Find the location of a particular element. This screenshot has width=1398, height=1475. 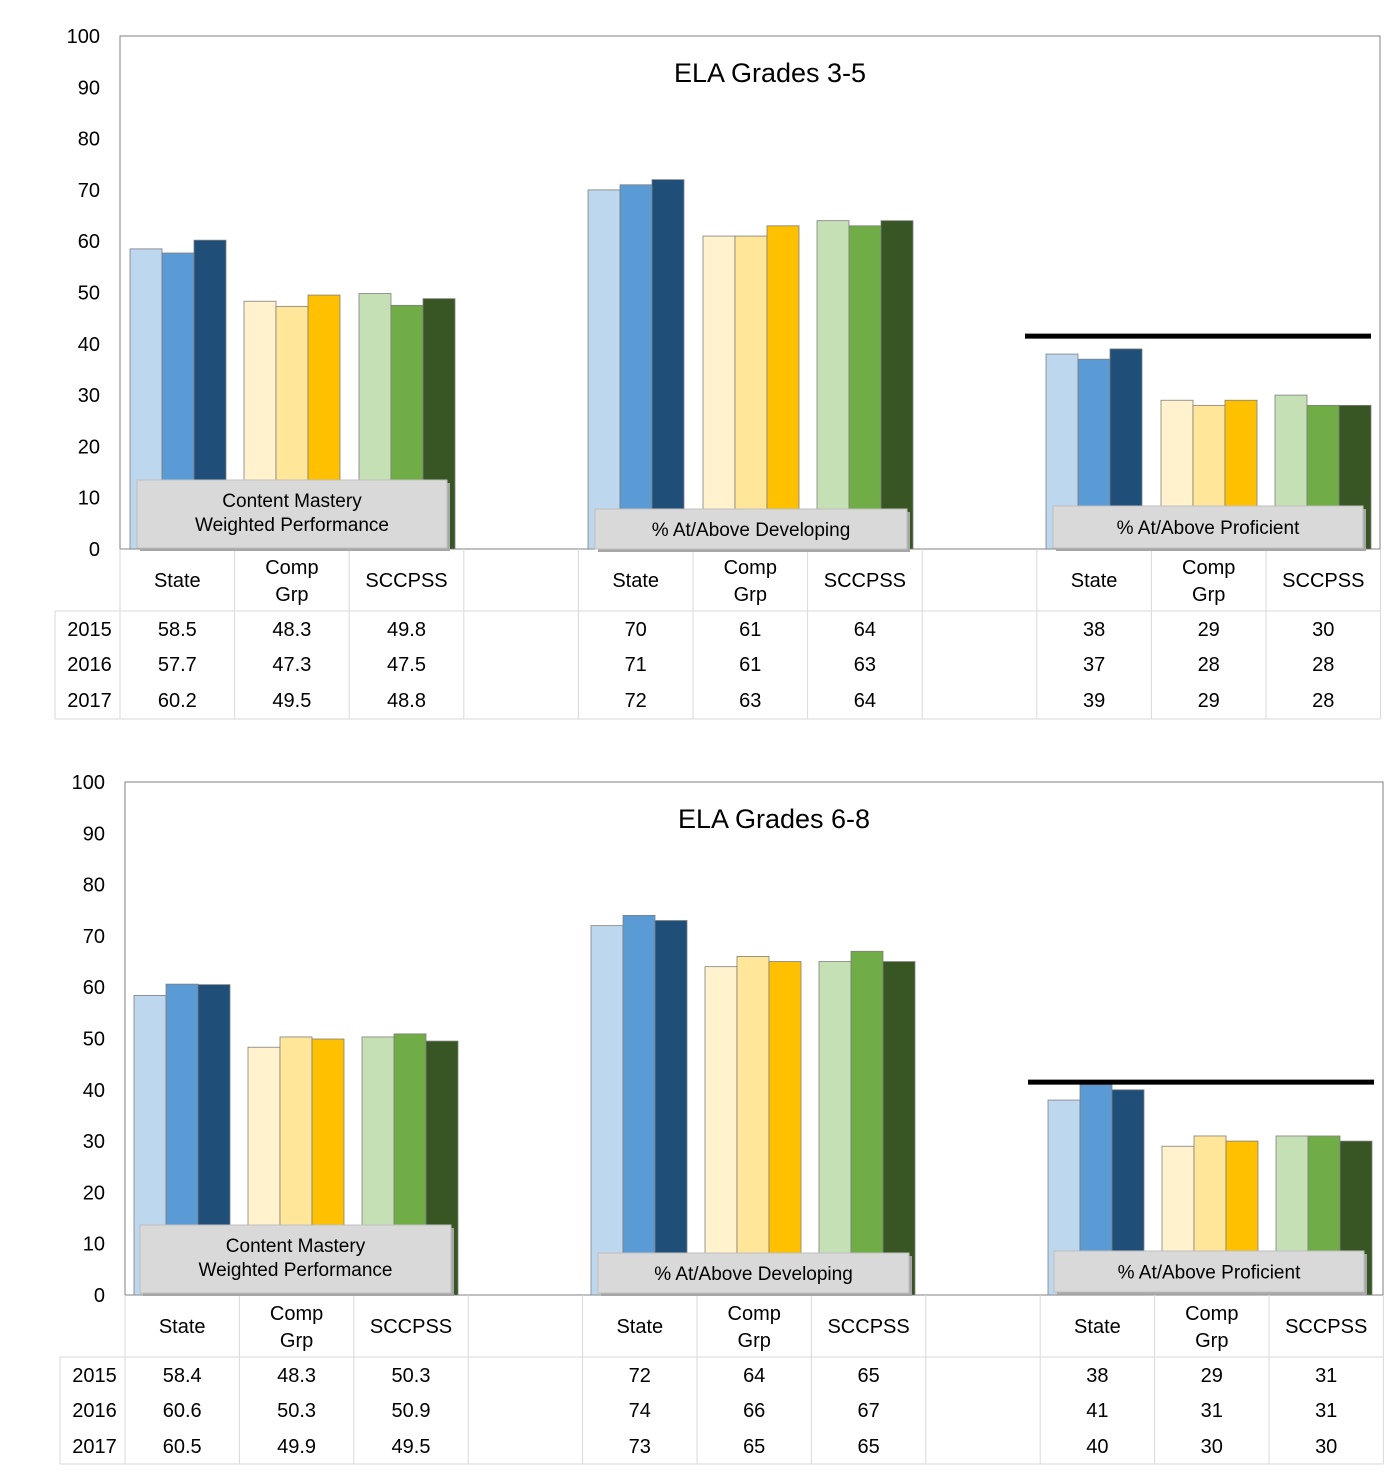

chart-title: ELA Grades 3-5 is located at coordinates (770, 73).